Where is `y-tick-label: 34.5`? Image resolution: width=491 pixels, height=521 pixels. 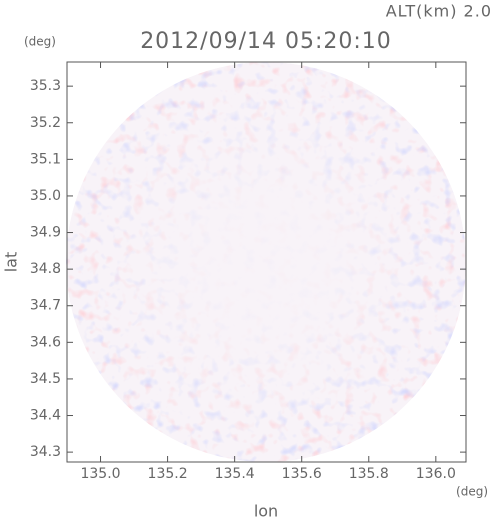 y-tick-label: 34.5 is located at coordinates (45, 379).